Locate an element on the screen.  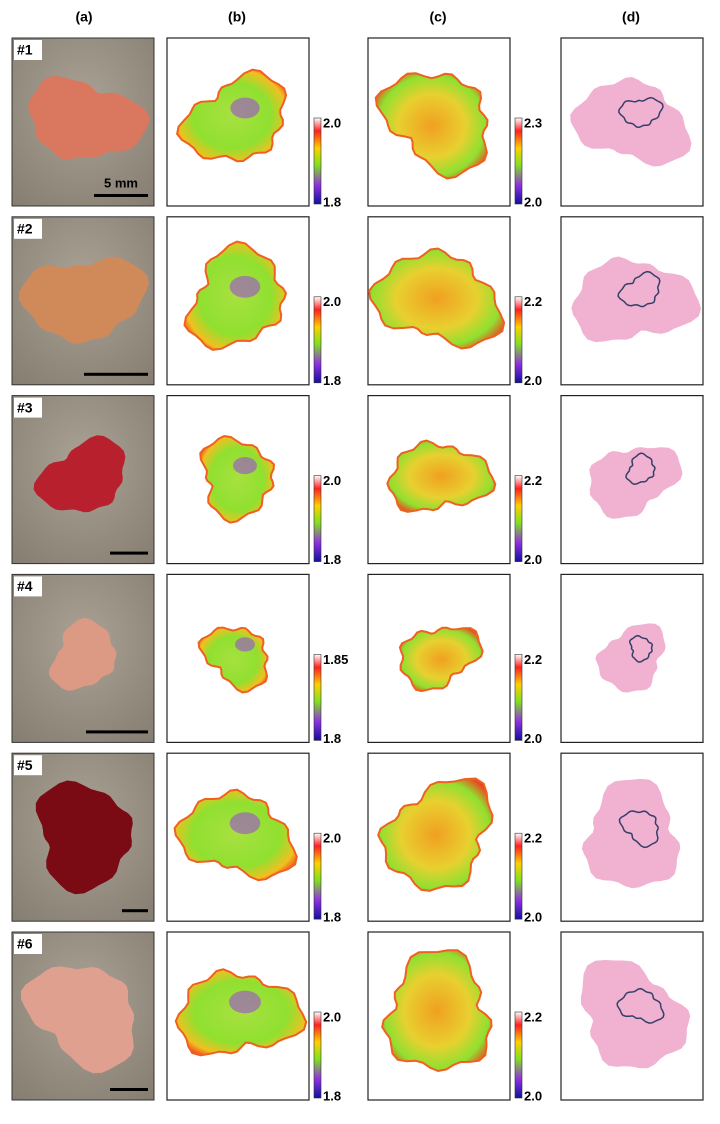
column-label: (c) is located at coordinates (437, 17).